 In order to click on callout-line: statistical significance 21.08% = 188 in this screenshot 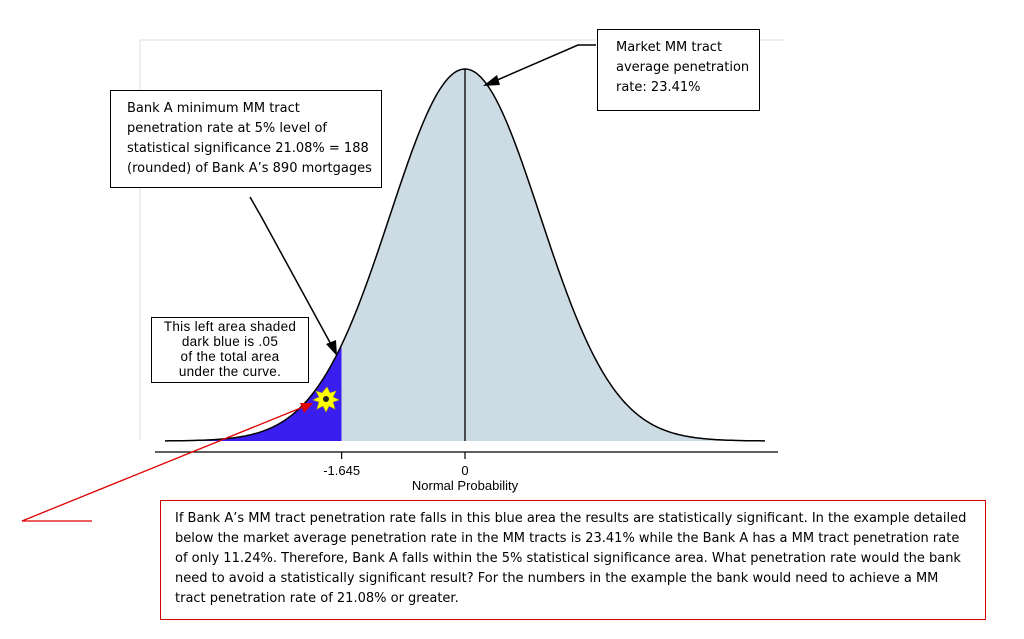, I will do `click(248, 148)`.